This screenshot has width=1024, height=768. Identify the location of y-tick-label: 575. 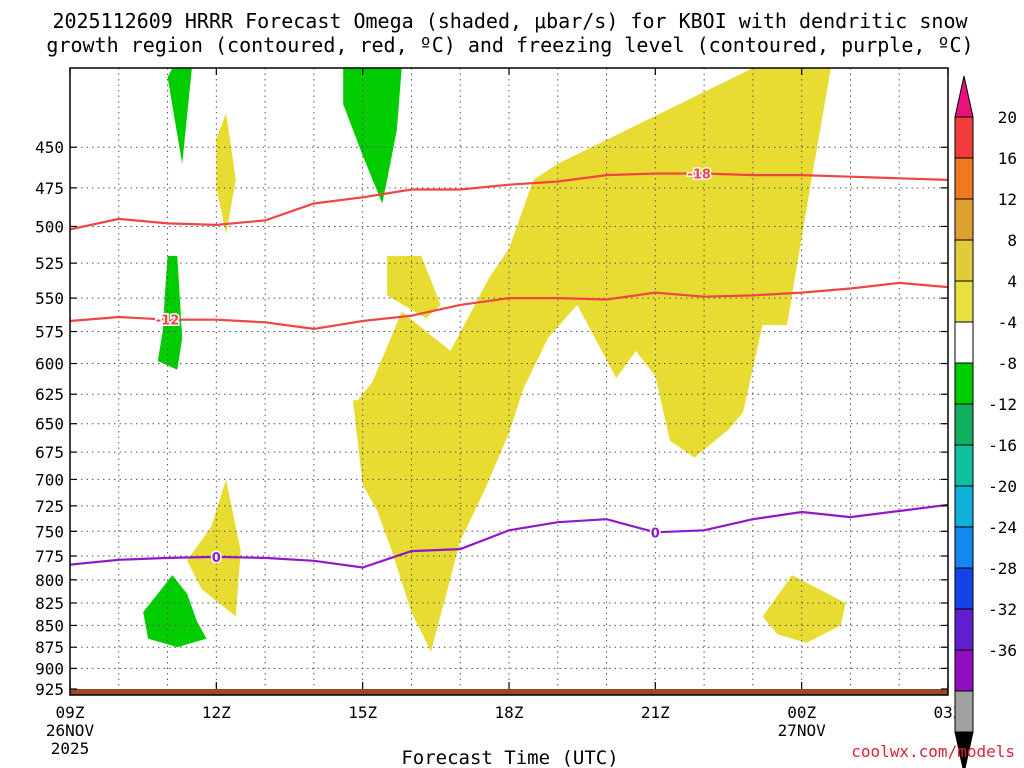
(49, 332).